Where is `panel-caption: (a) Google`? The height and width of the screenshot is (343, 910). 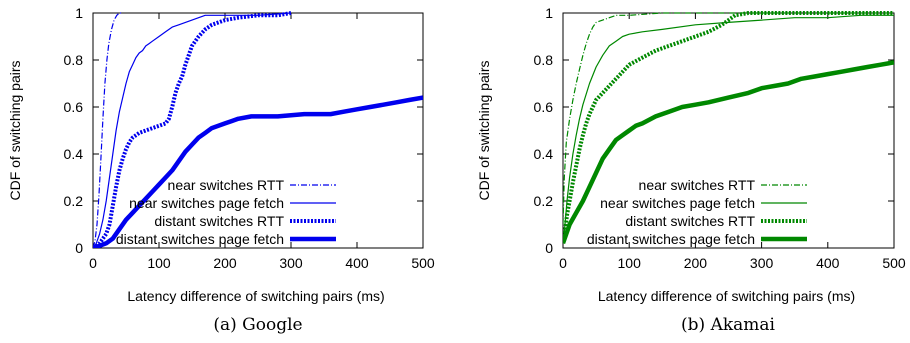
panel-caption: (a) Google is located at coordinates (257, 325).